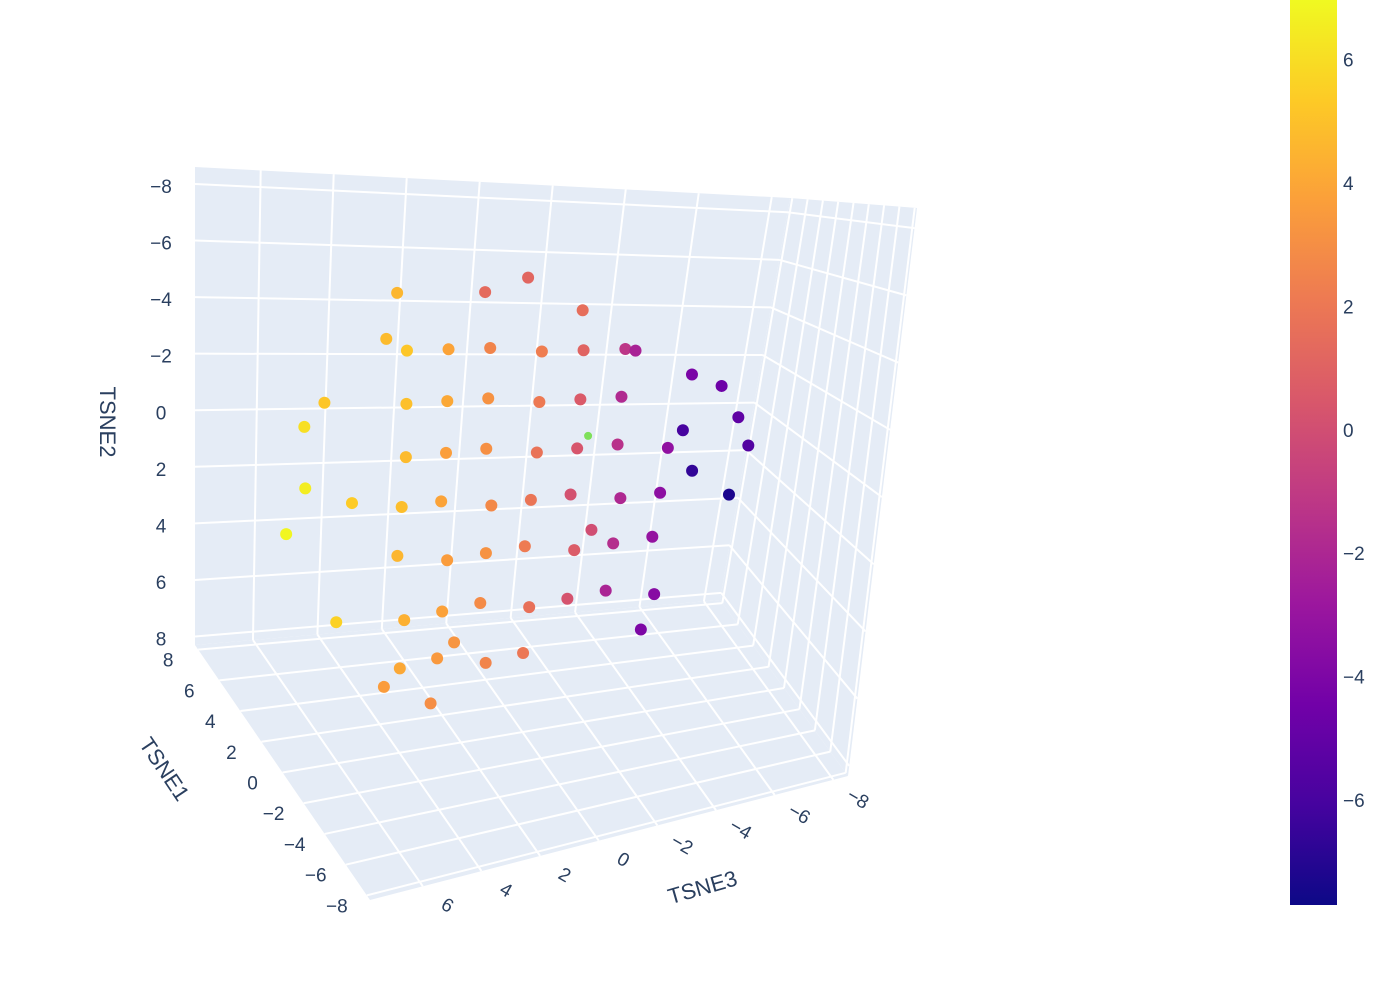 The width and height of the screenshot is (1400, 981). Describe the element at coordinates (564, 875) in the screenshot. I see `z-tick-label: 2` at that location.